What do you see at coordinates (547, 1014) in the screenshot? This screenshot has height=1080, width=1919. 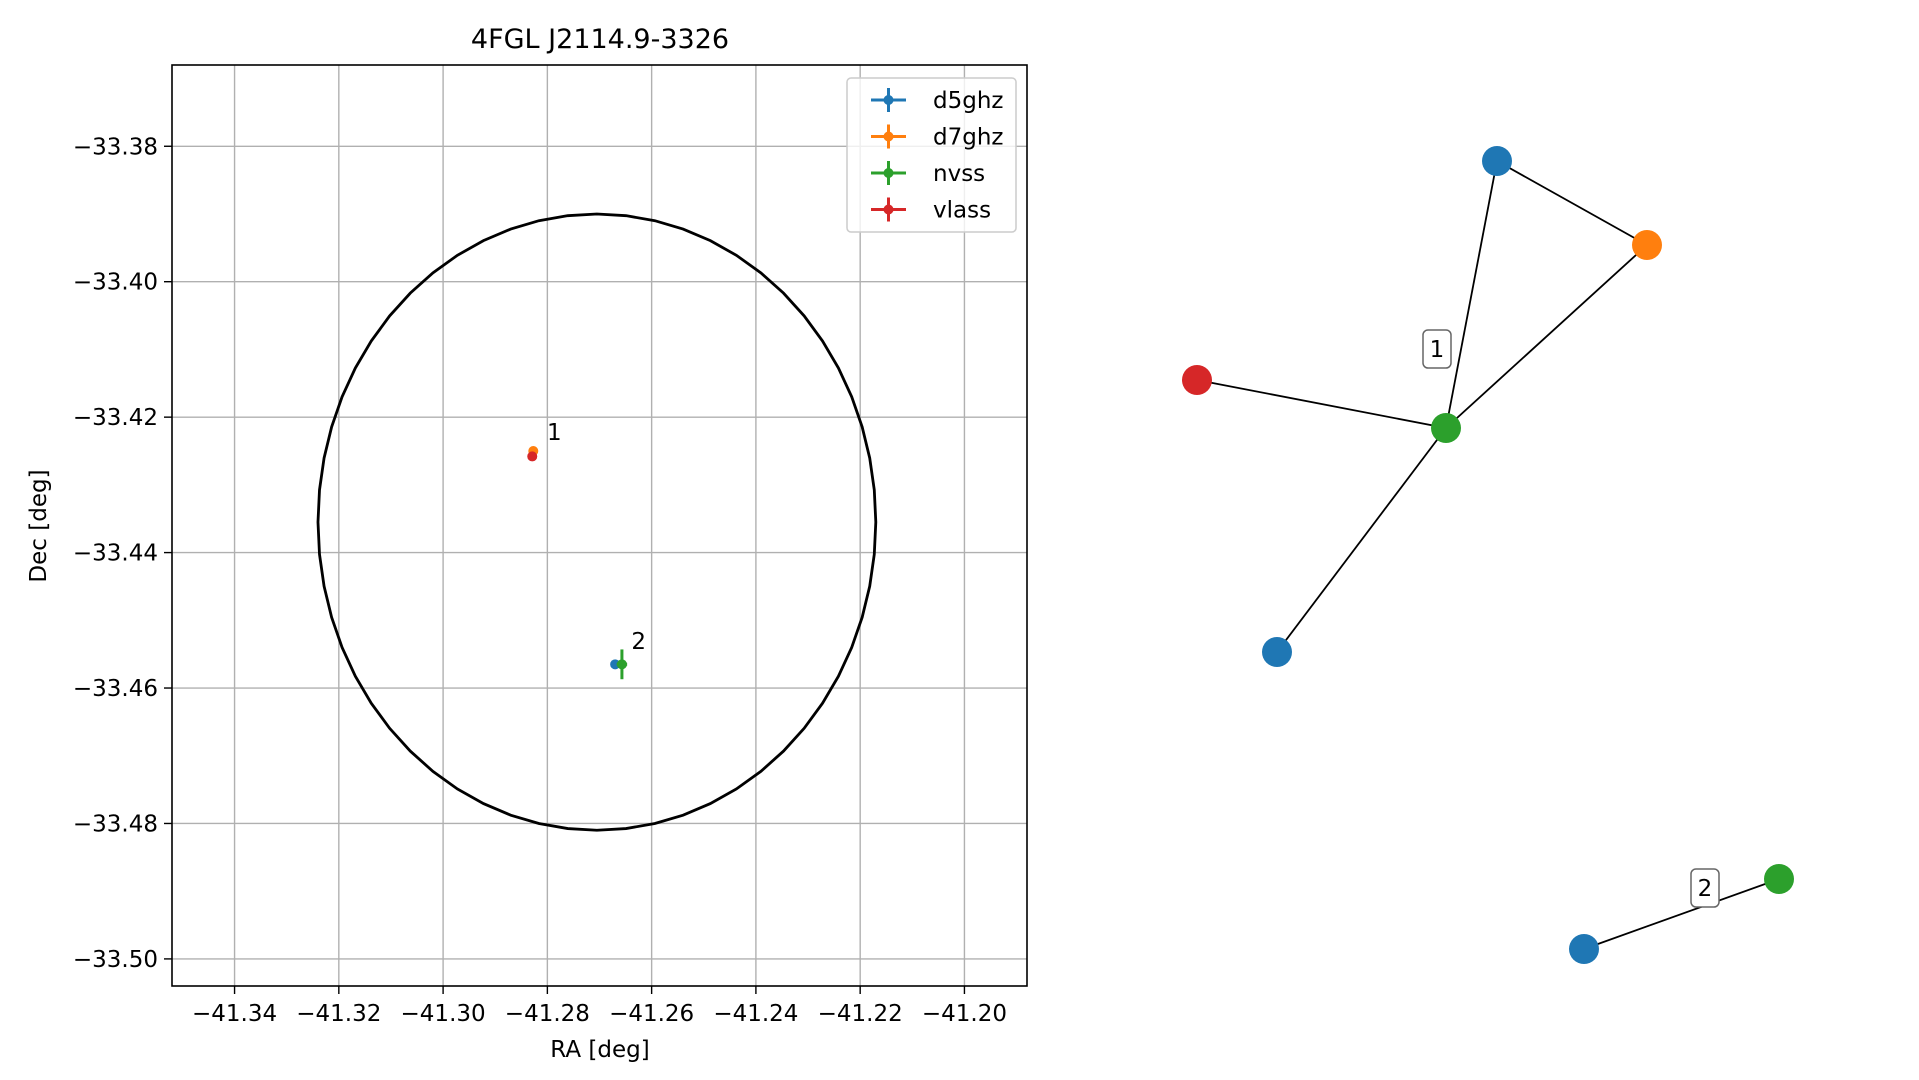 I see `x-tick-label: −41.28` at bounding box center [547, 1014].